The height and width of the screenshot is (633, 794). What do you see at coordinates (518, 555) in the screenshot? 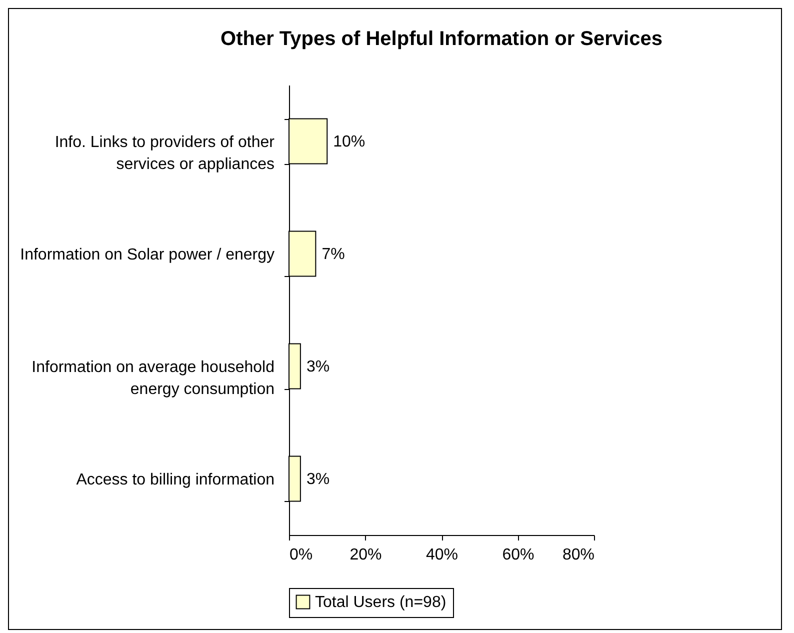
I see `x-tick-label: 60%` at bounding box center [518, 555].